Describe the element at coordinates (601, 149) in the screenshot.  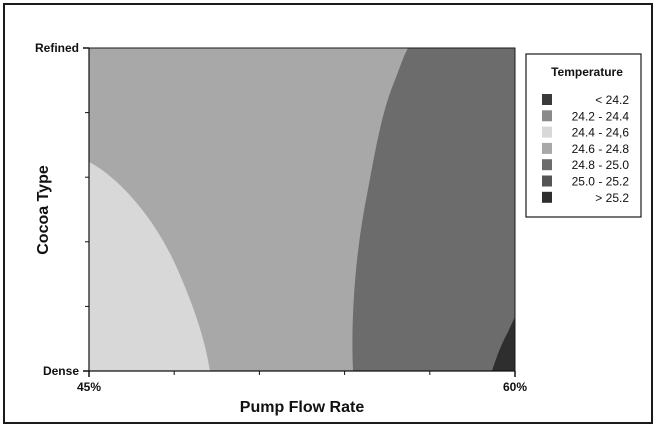
I see `legend-label: 24.6 - 24.8` at that location.